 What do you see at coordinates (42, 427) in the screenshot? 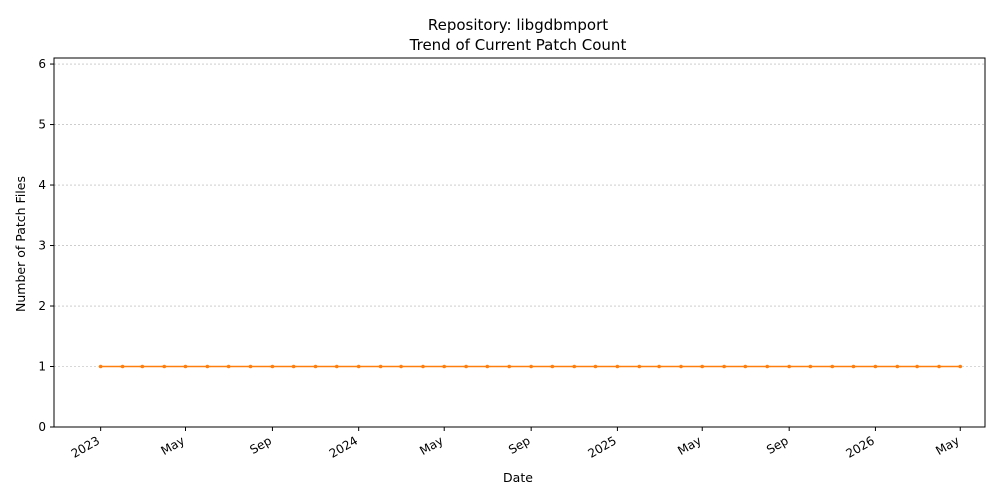
I see `y-tick-label: 0` at bounding box center [42, 427].